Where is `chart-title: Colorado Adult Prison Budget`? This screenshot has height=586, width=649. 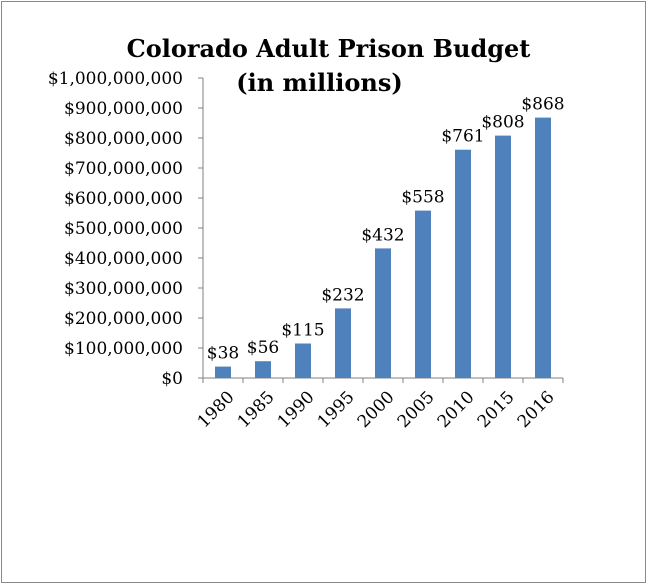
chart-title: Colorado Adult Prison Budget is located at coordinates (328, 48).